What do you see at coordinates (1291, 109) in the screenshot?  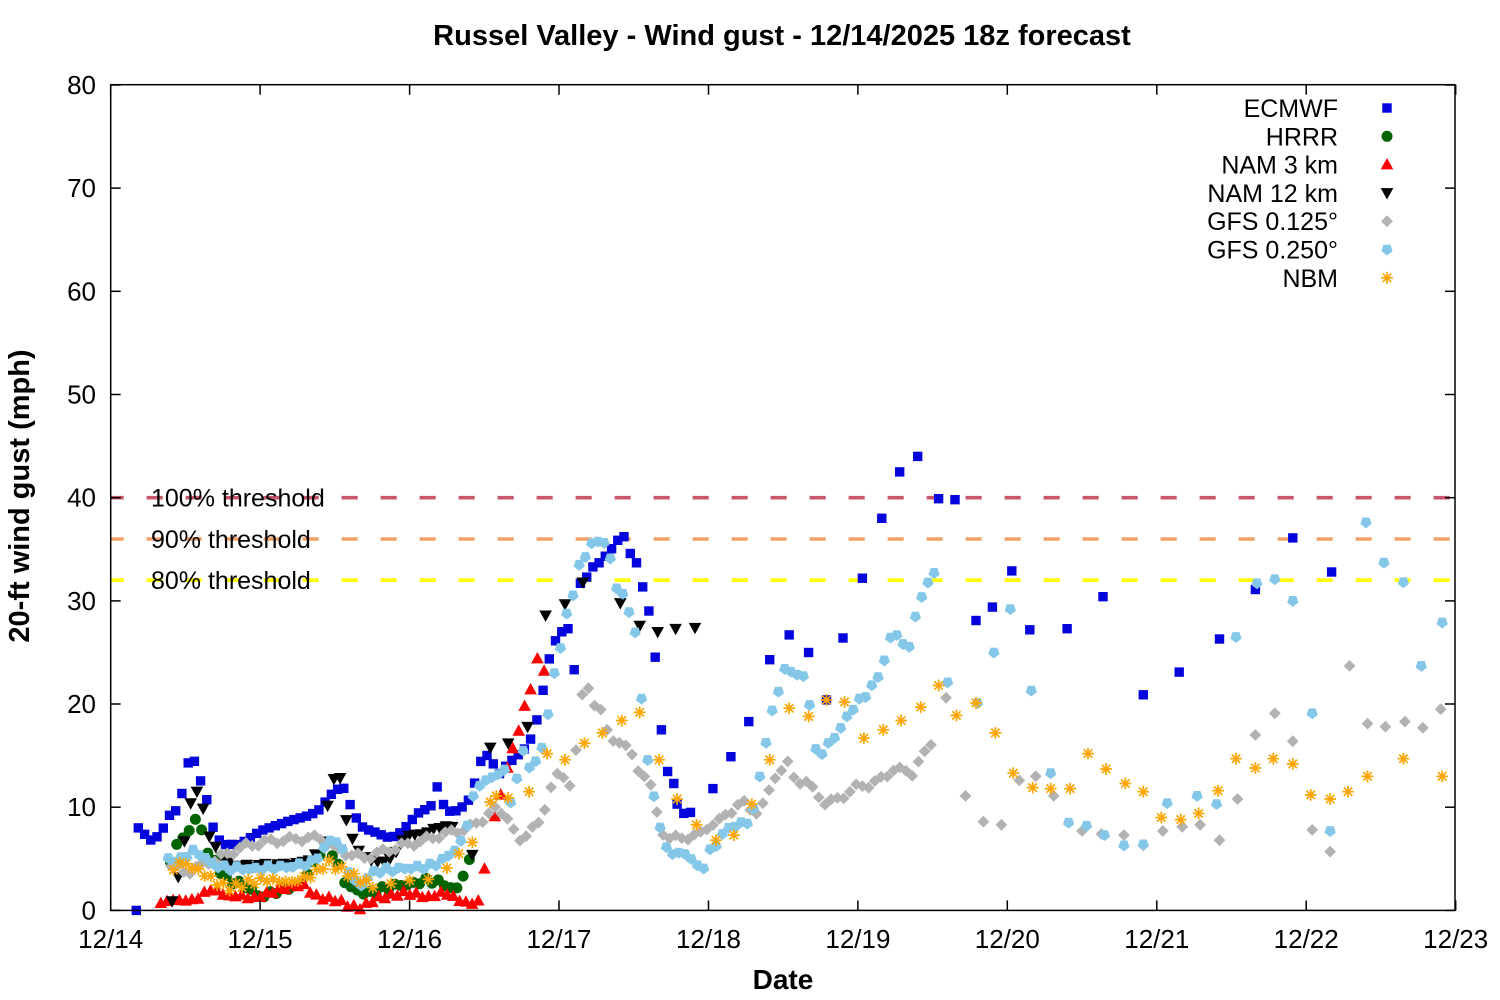 I see `svg-text: ECMWF` at bounding box center [1291, 109].